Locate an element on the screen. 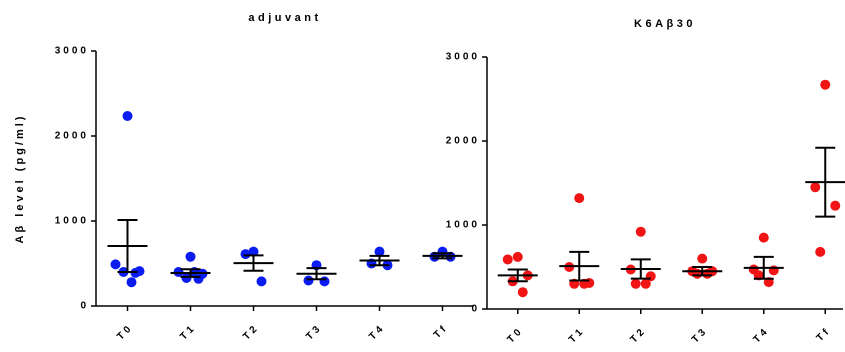  y-axis-label: Aβ level (pg/ml) is located at coordinates (20, 179).